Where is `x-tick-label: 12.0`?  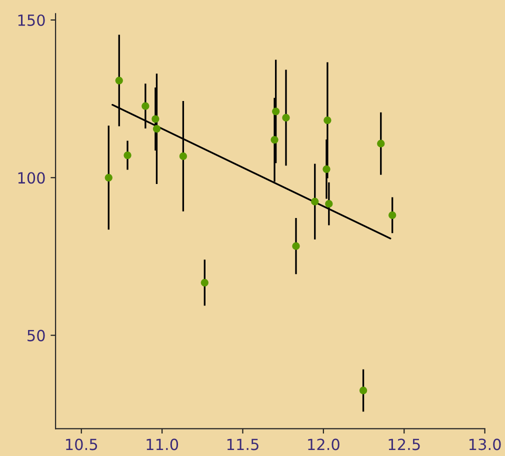
x-tick-label: 12.0 is located at coordinates (324, 444).